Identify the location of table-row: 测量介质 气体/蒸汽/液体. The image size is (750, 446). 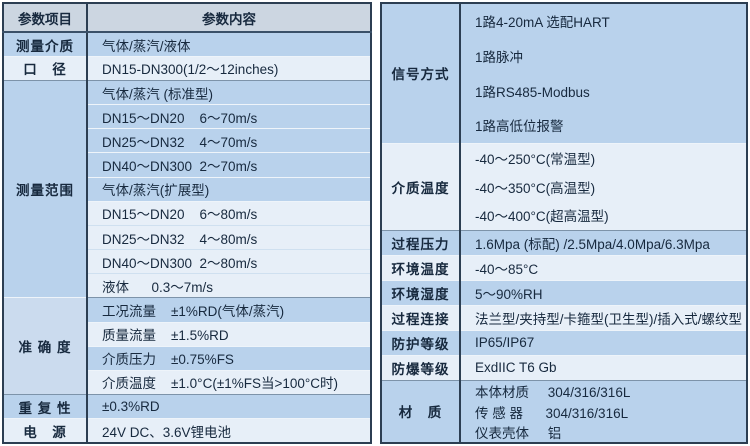
(187, 44).